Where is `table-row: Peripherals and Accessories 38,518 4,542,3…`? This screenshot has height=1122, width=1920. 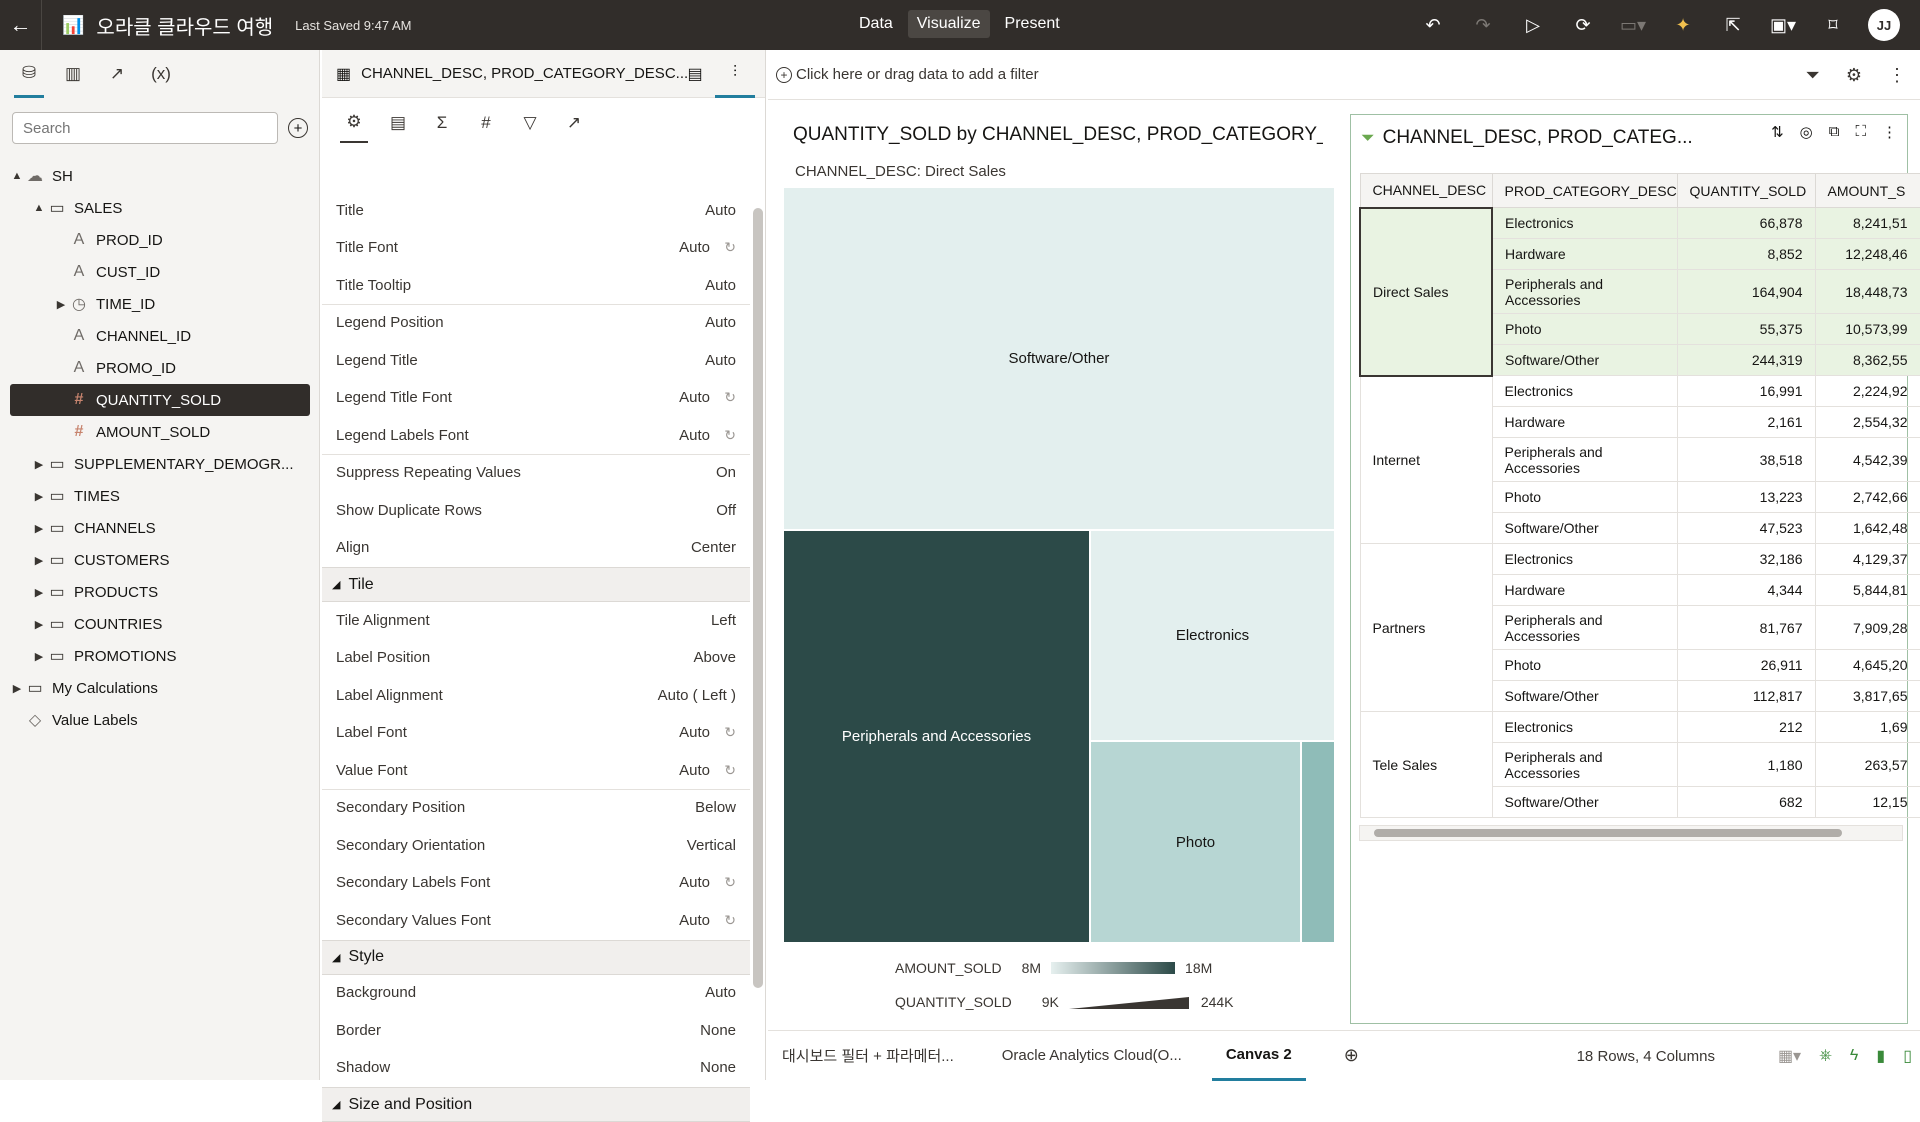
table-row: Peripherals and Accessories 38,518 4,542,3… is located at coordinates (1640, 459).